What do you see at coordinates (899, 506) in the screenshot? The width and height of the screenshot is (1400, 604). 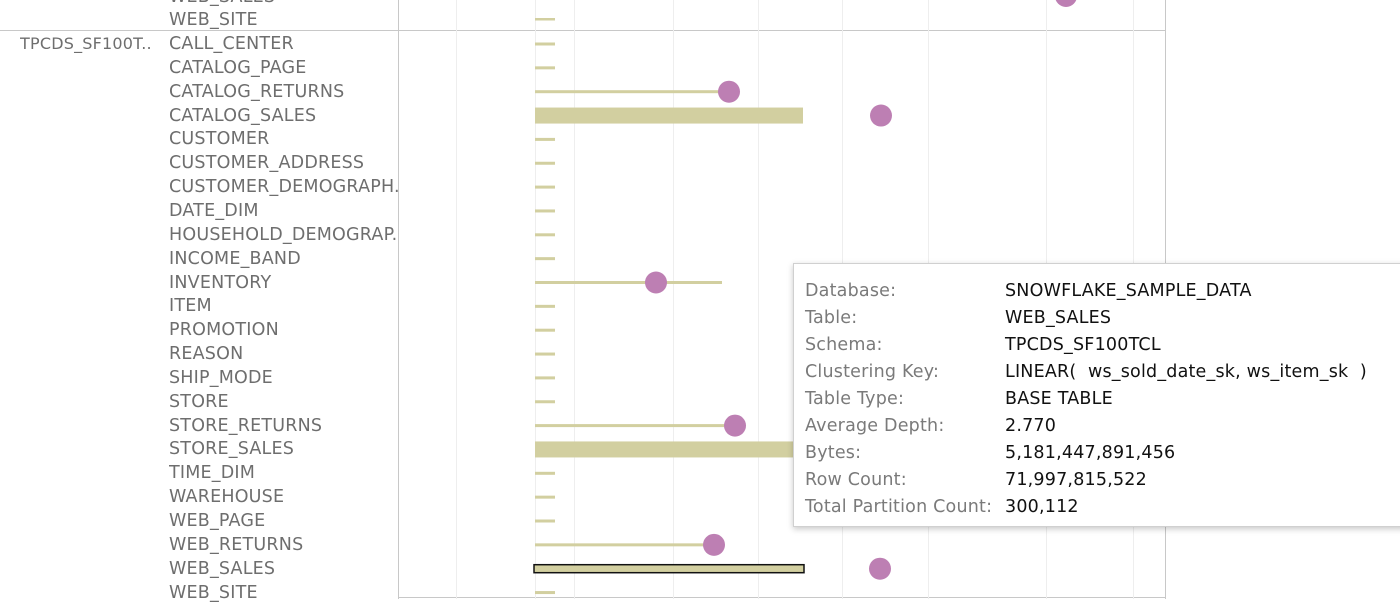 I see `tooltip-key: Total Partition Count:` at bounding box center [899, 506].